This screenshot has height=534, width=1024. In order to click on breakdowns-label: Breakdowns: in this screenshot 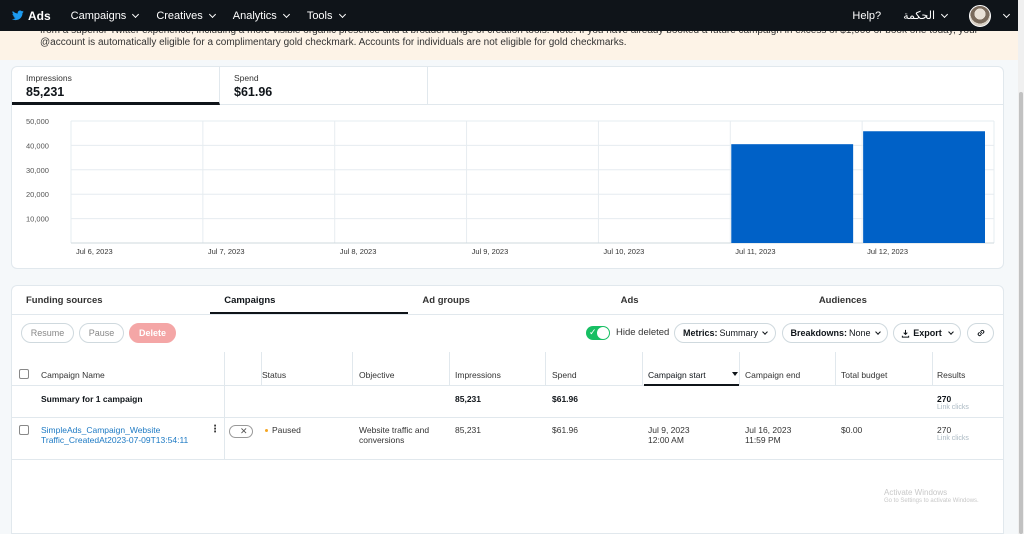, I will do `click(818, 333)`.